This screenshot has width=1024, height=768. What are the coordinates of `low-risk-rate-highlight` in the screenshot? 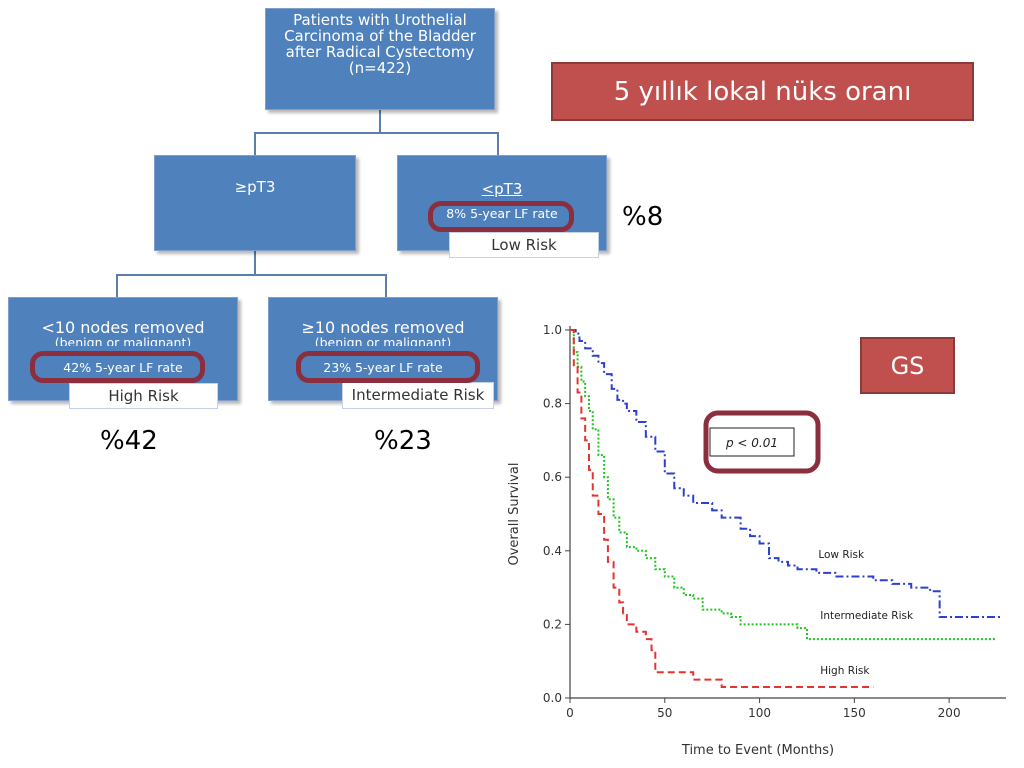 It's located at (501, 216).